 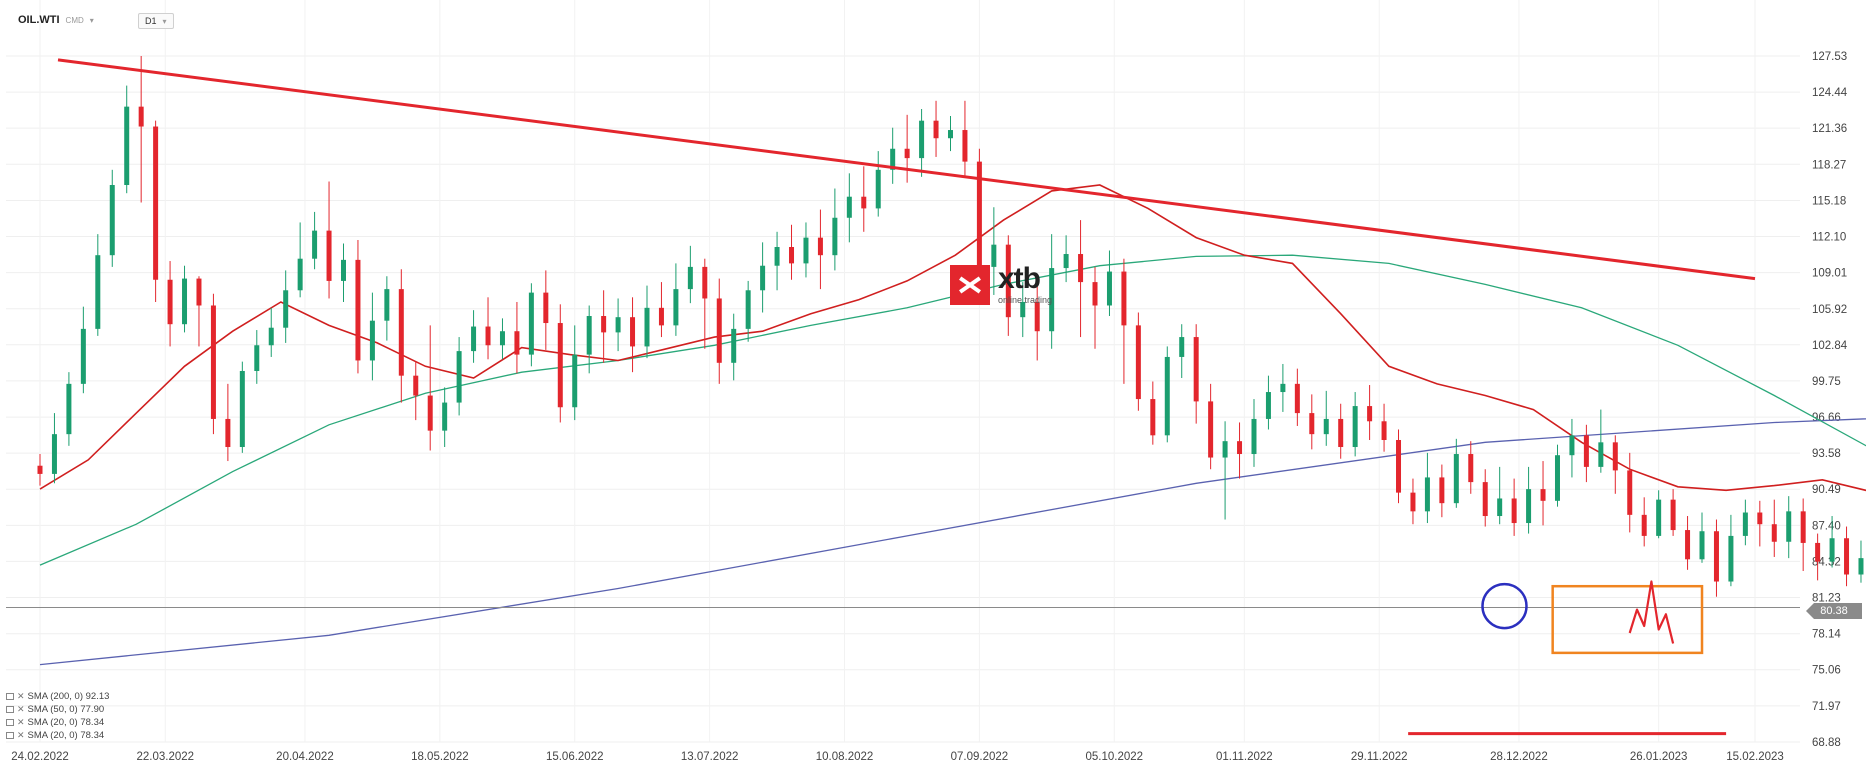 I want to click on y-tick-label: 90.49, so click(x=1826, y=490).